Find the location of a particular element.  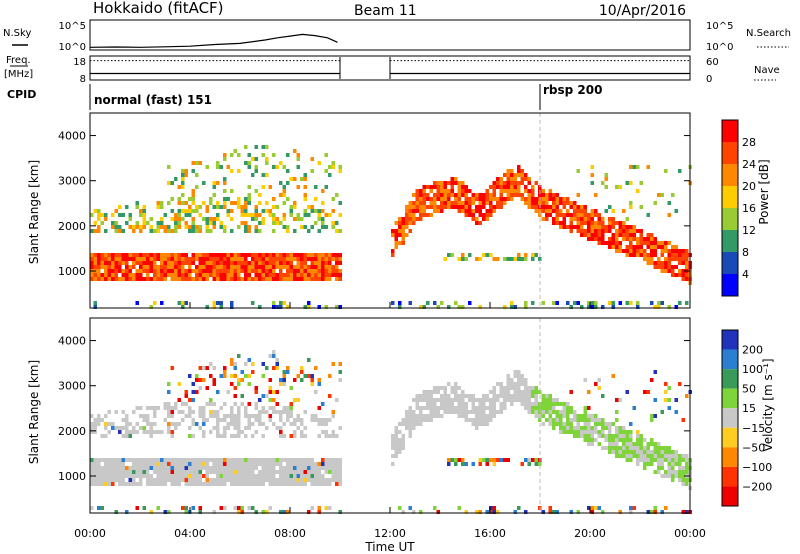

y-tick-label: 2000 is located at coordinates (72, 226).